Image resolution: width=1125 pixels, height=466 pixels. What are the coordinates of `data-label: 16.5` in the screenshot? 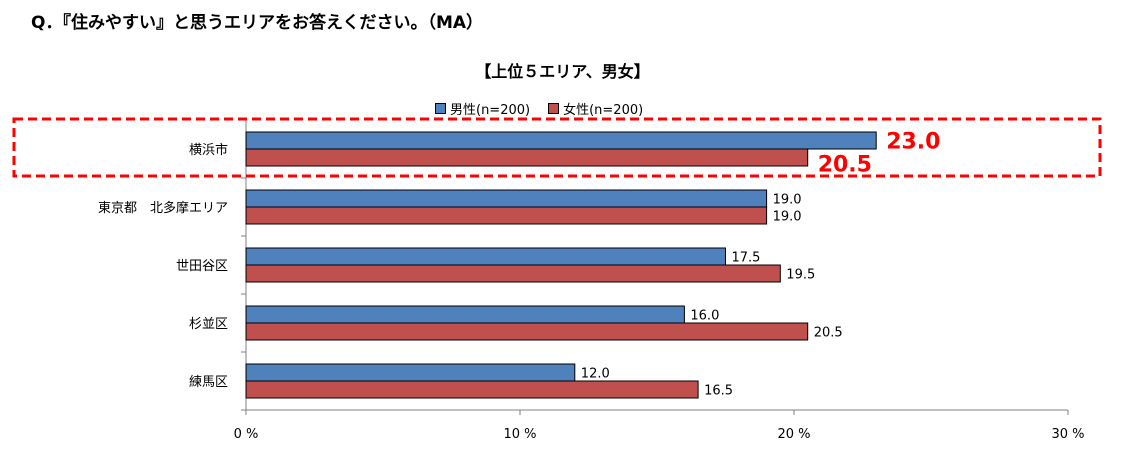 It's located at (718, 391).